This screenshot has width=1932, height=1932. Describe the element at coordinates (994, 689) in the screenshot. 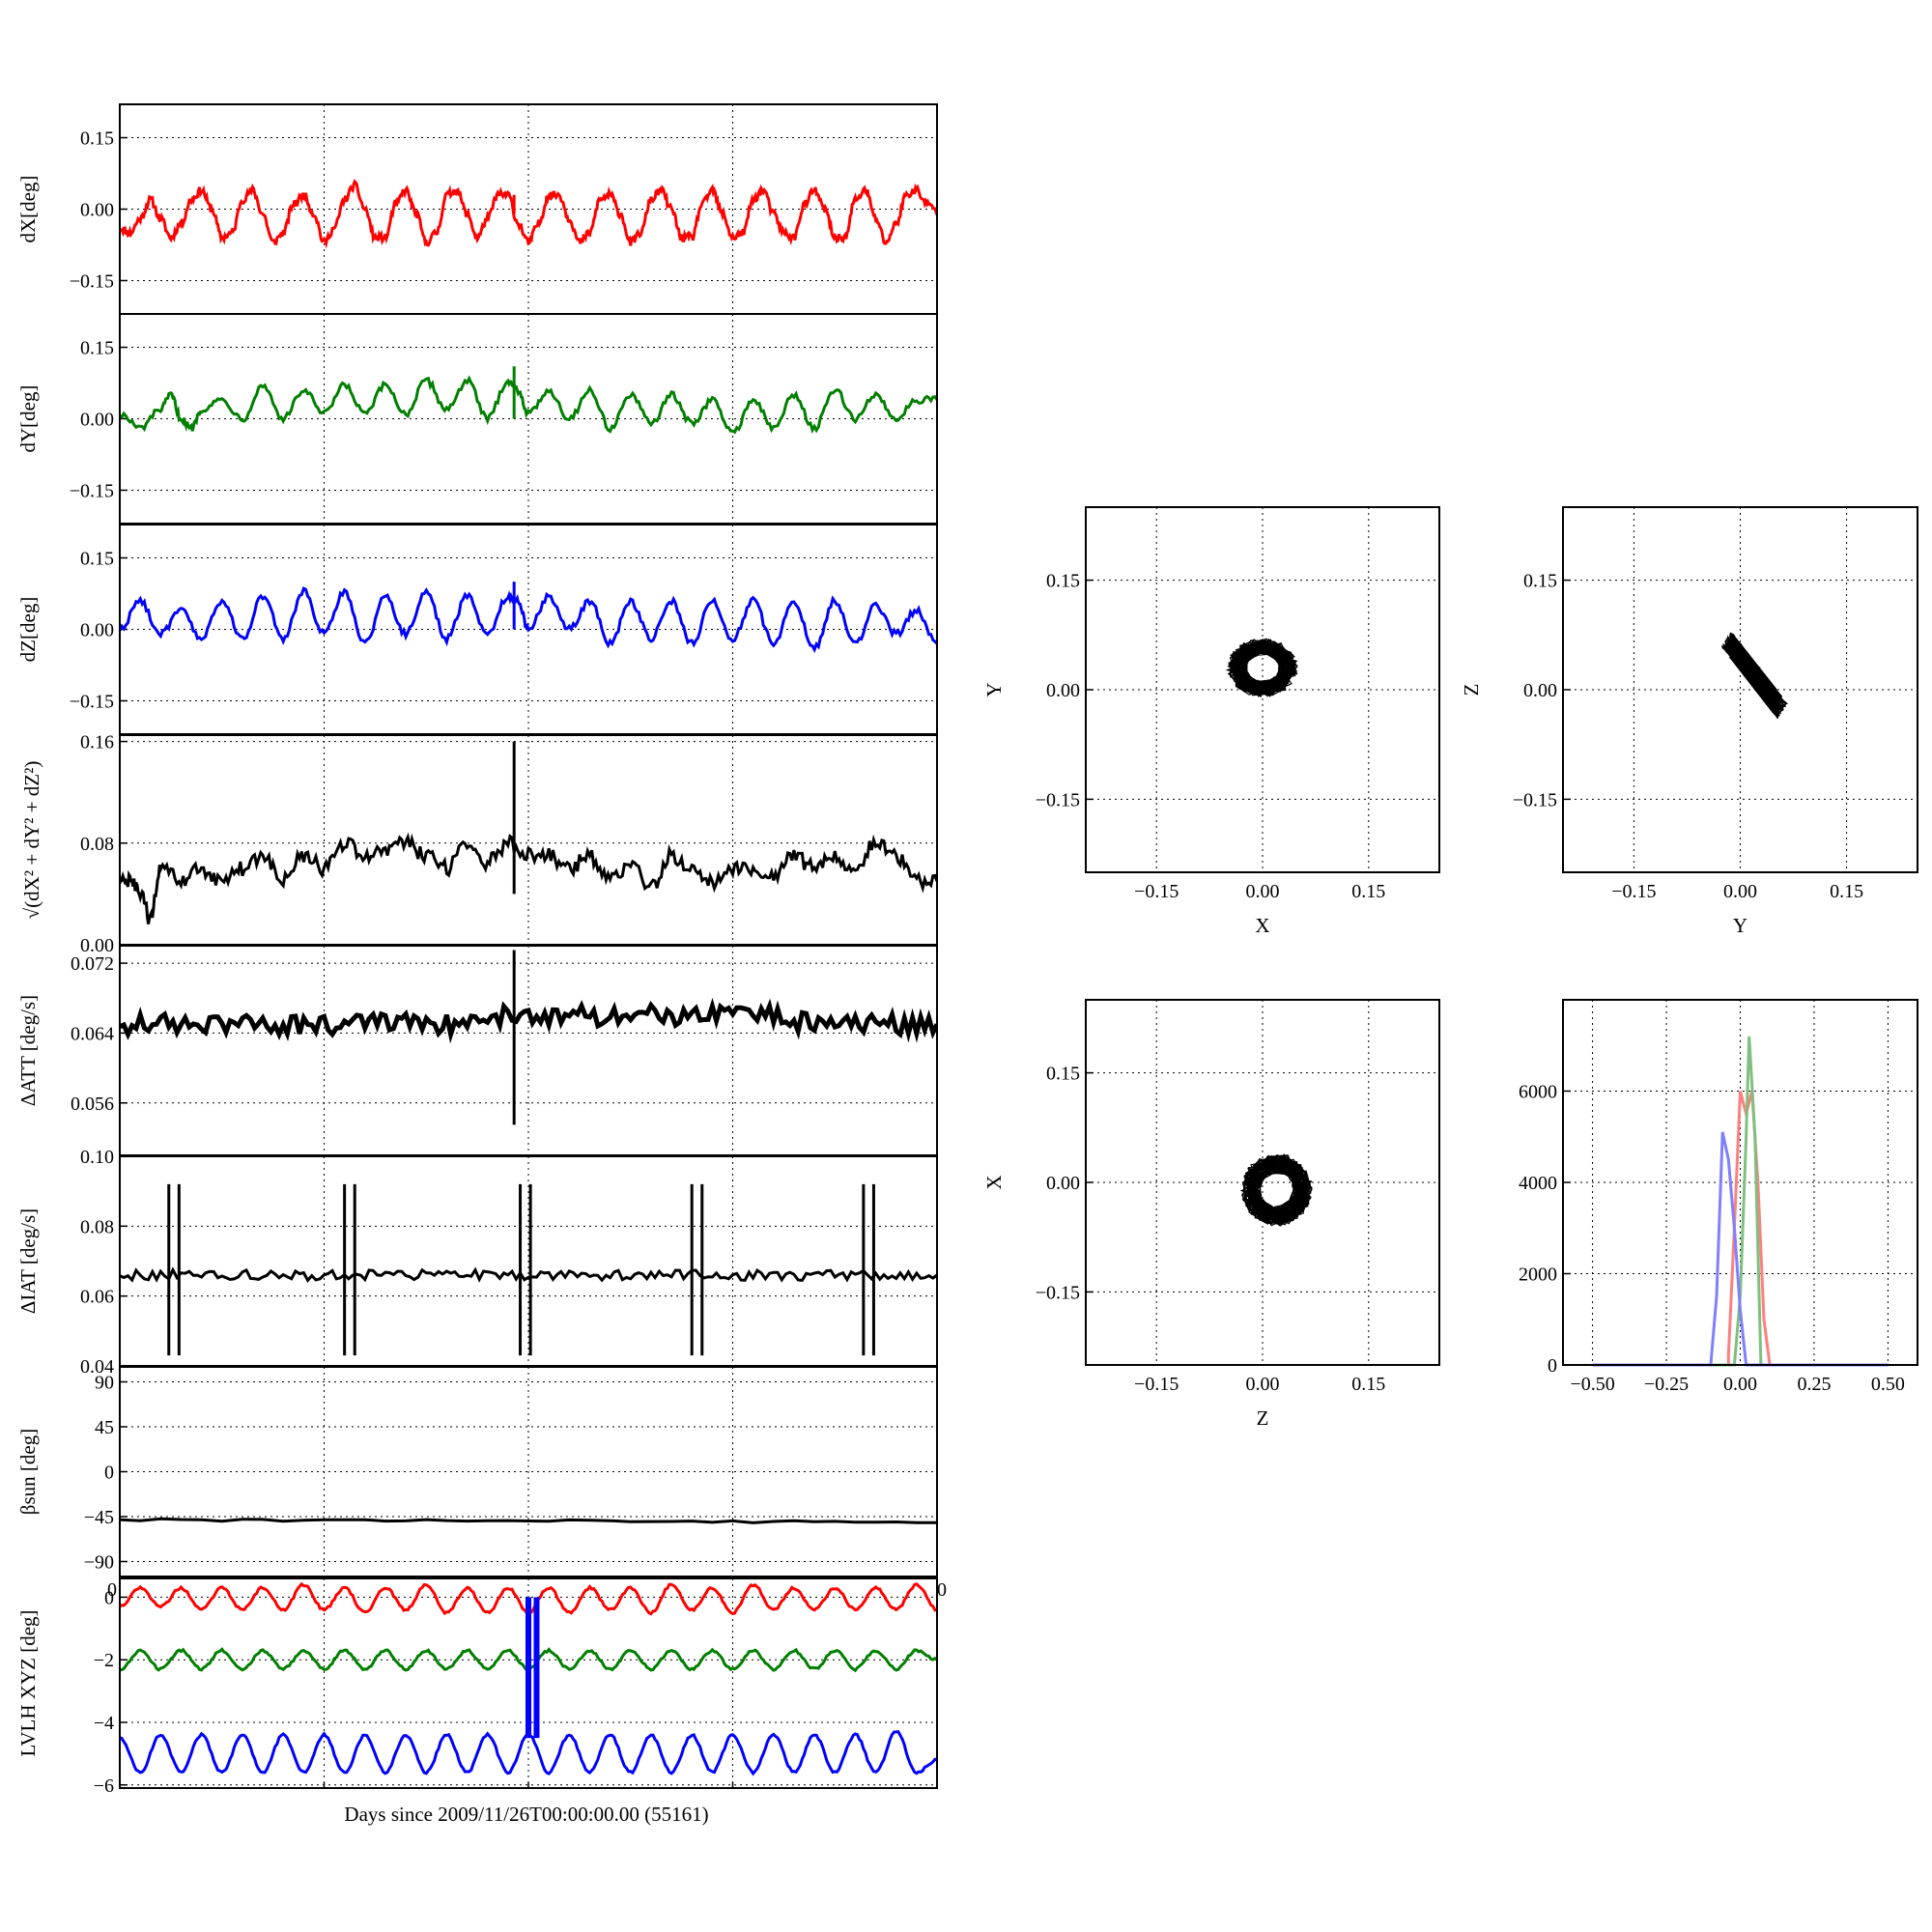

I see `y-axis-label-xy: Y` at that location.